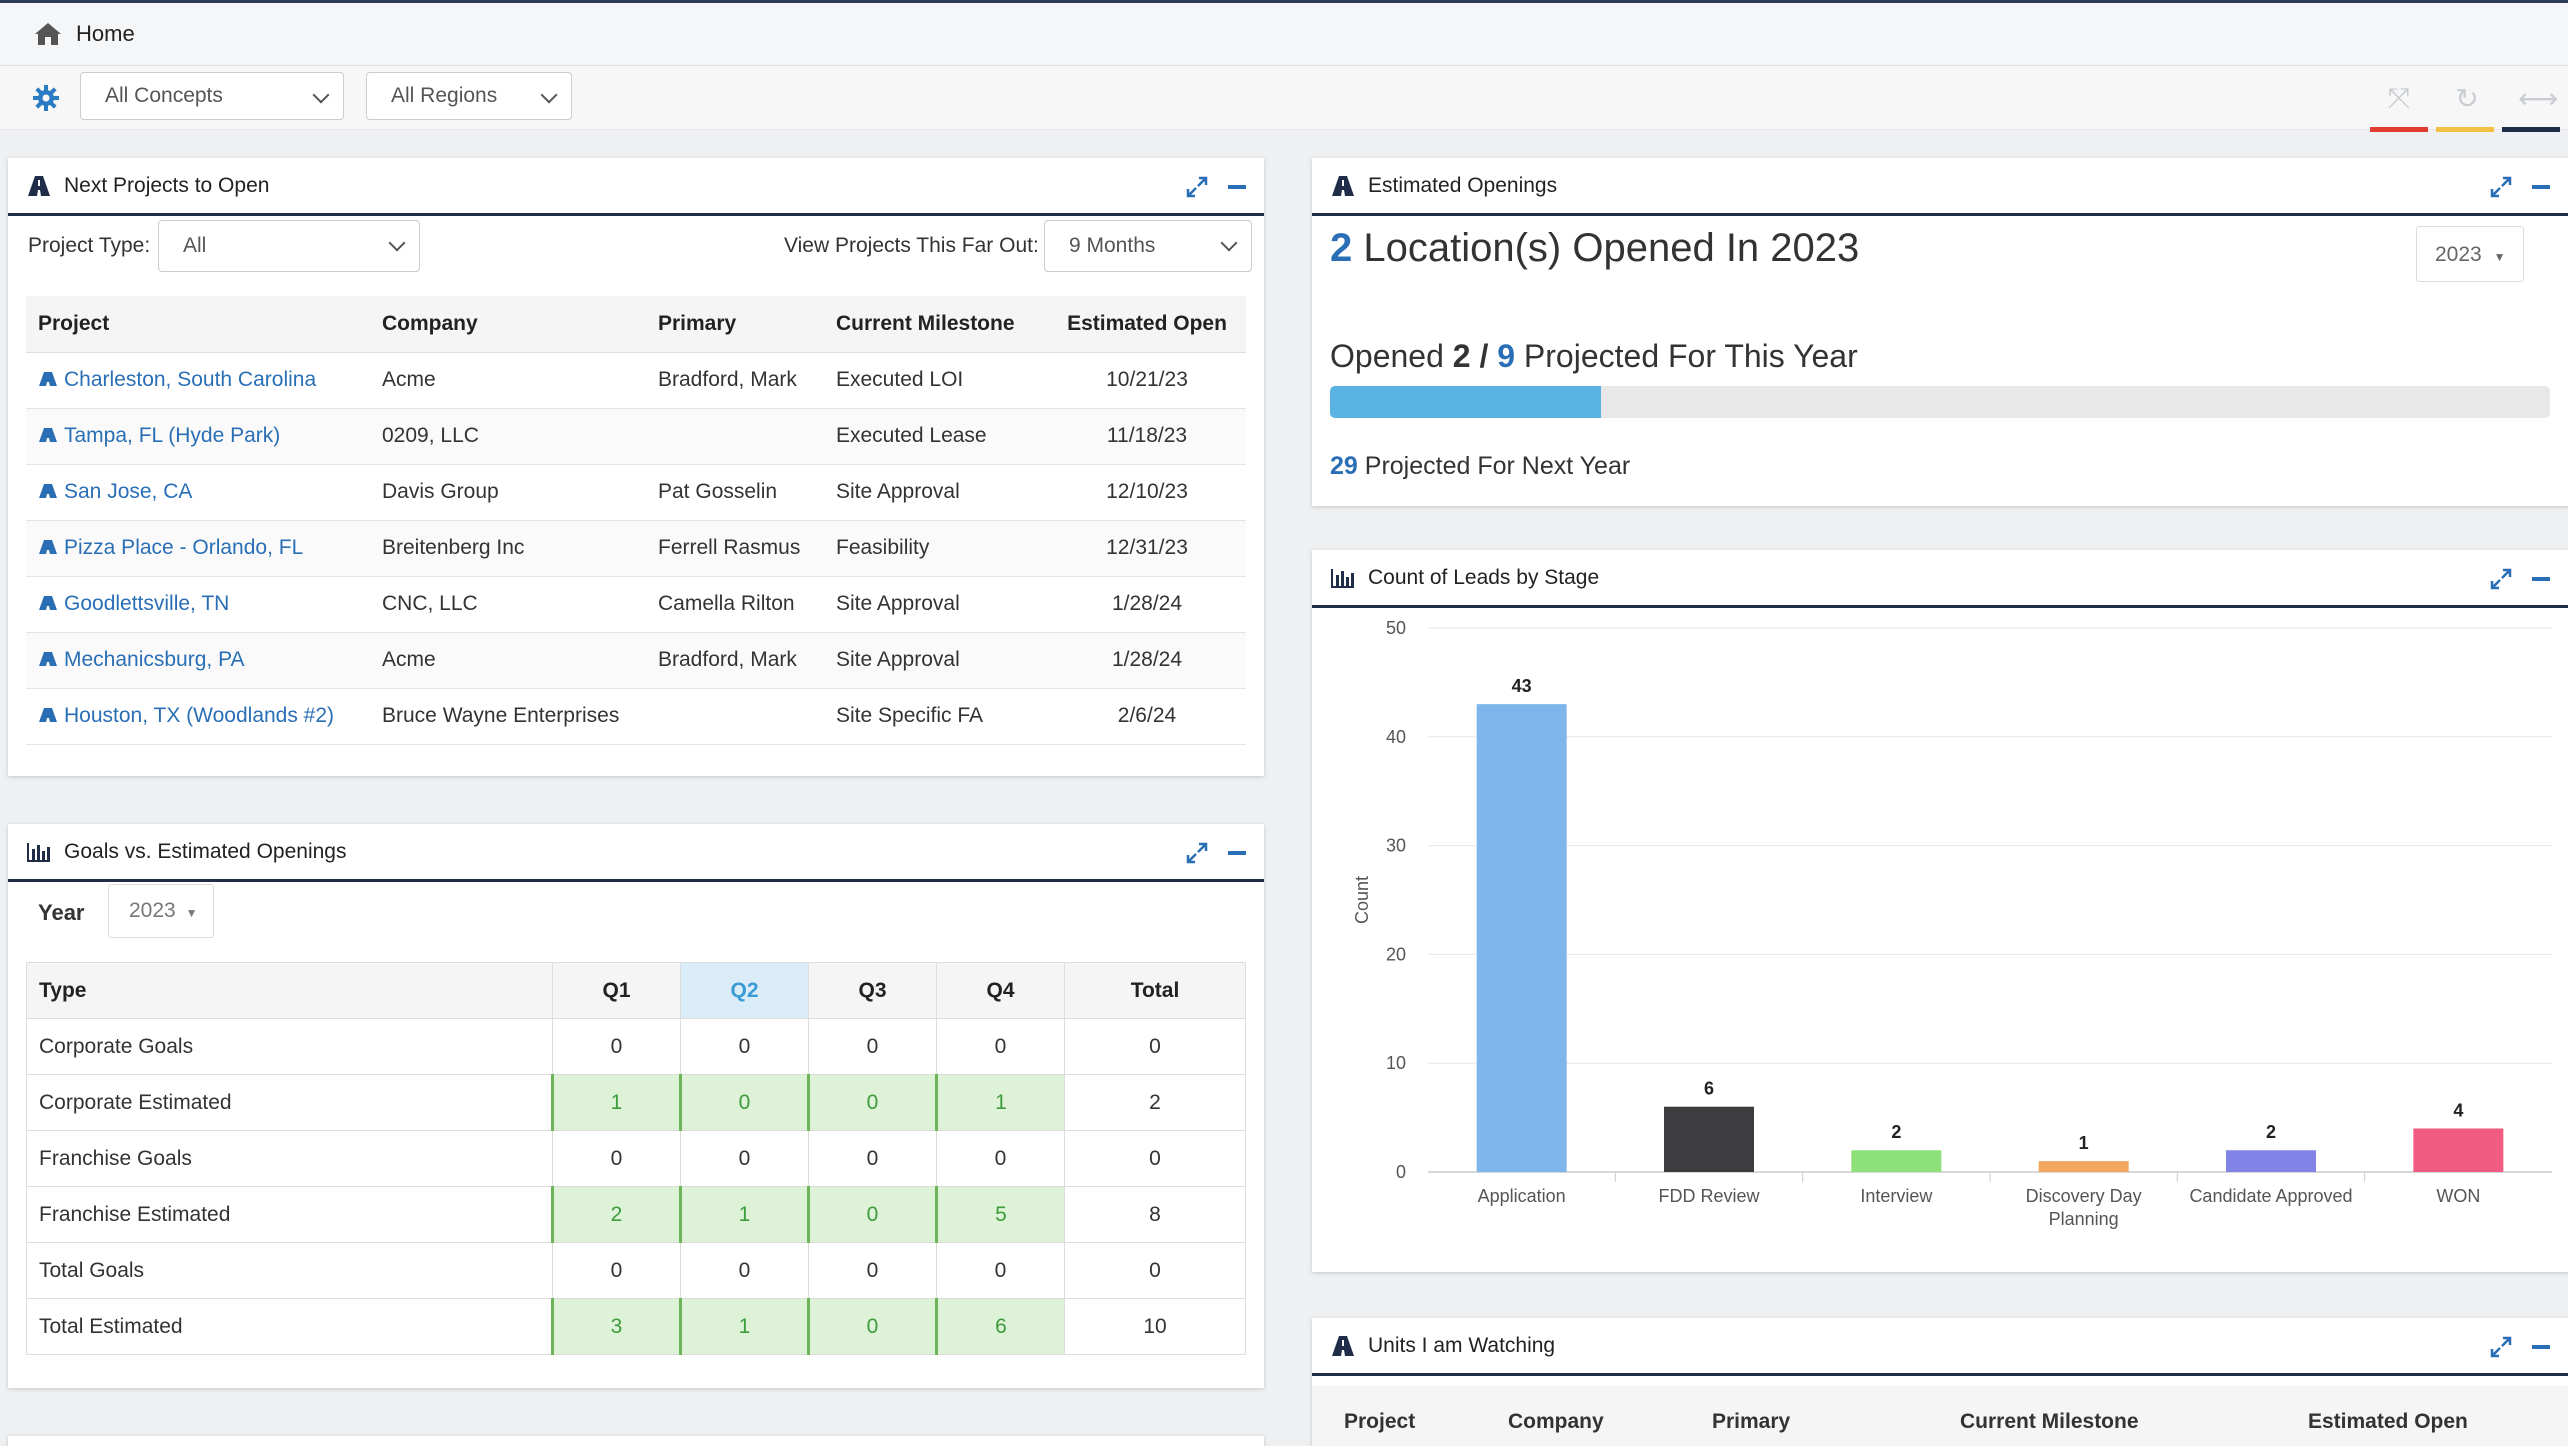 The width and height of the screenshot is (2568, 1446). What do you see at coordinates (1229, 243) in the screenshot?
I see `chevron-down-icon` at bounding box center [1229, 243].